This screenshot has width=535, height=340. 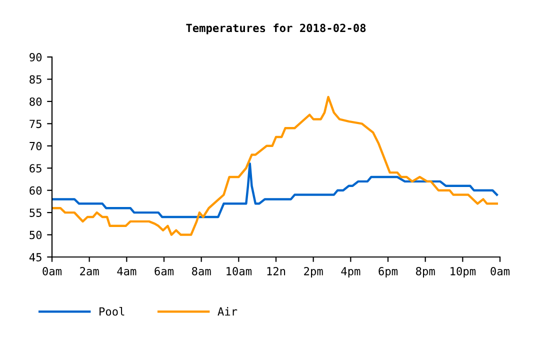 What do you see at coordinates (36, 212) in the screenshot?
I see `y-tick-label: 55` at bounding box center [36, 212].